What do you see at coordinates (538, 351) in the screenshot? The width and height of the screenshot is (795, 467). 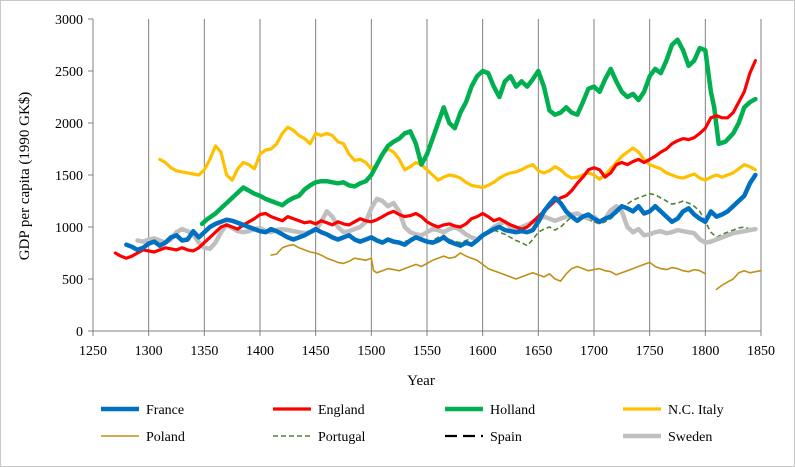 I see `x-tick-label-1650: 1650` at bounding box center [538, 351].